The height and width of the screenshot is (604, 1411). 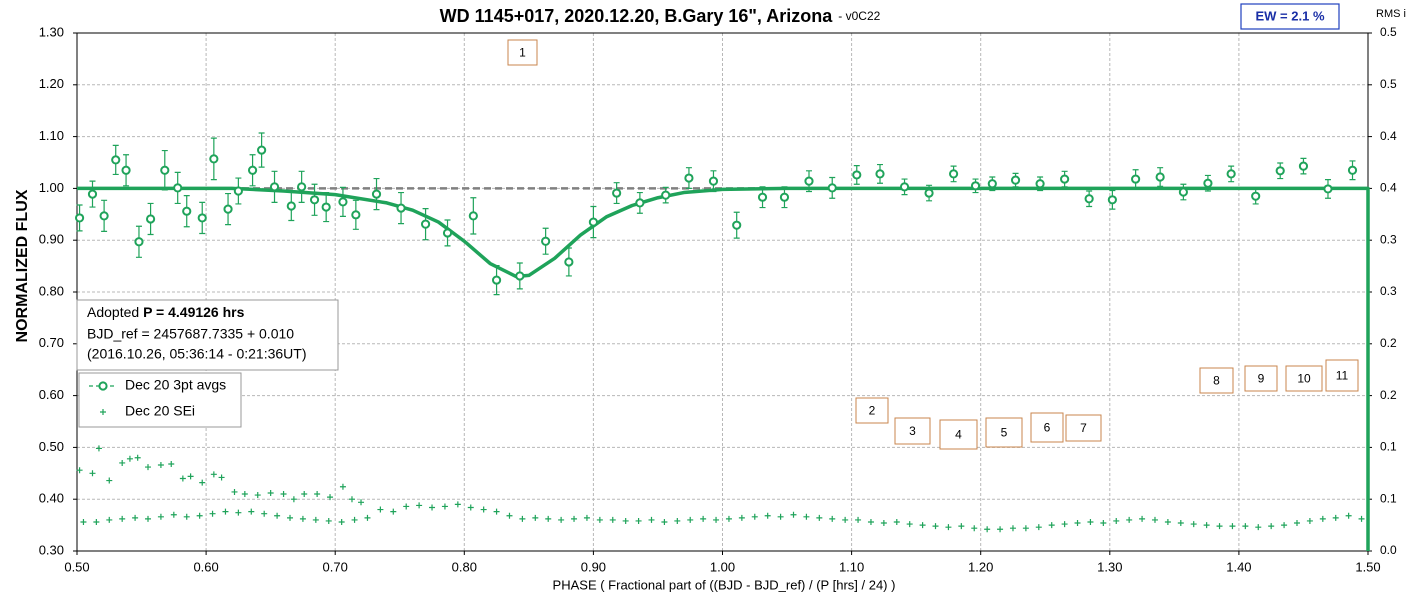 What do you see at coordinates (160, 411) in the screenshot?
I see `legend-label: Dec 20 SEi` at bounding box center [160, 411].